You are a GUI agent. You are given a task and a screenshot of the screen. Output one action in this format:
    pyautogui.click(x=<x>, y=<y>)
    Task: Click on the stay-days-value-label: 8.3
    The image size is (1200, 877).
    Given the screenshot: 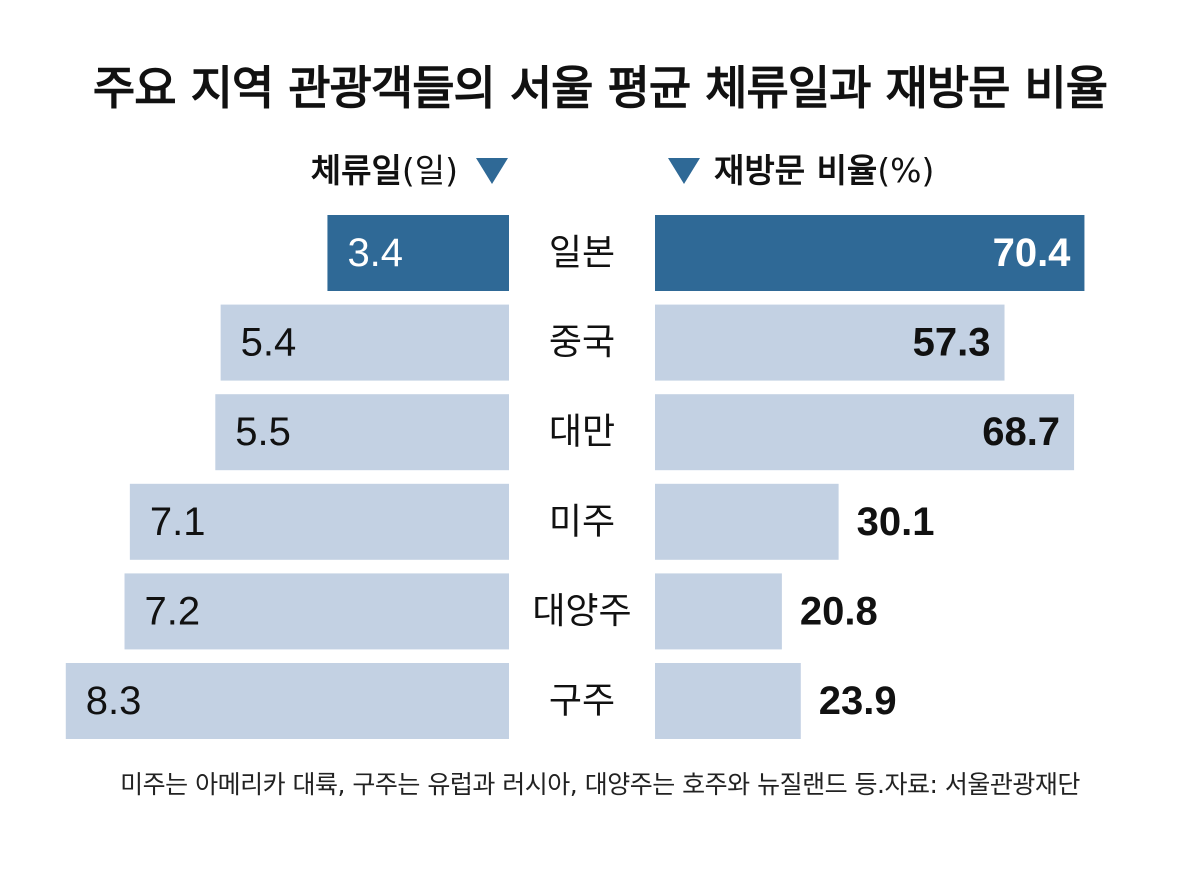 What is the action you would take?
    pyautogui.click(x=114, y=701)
    